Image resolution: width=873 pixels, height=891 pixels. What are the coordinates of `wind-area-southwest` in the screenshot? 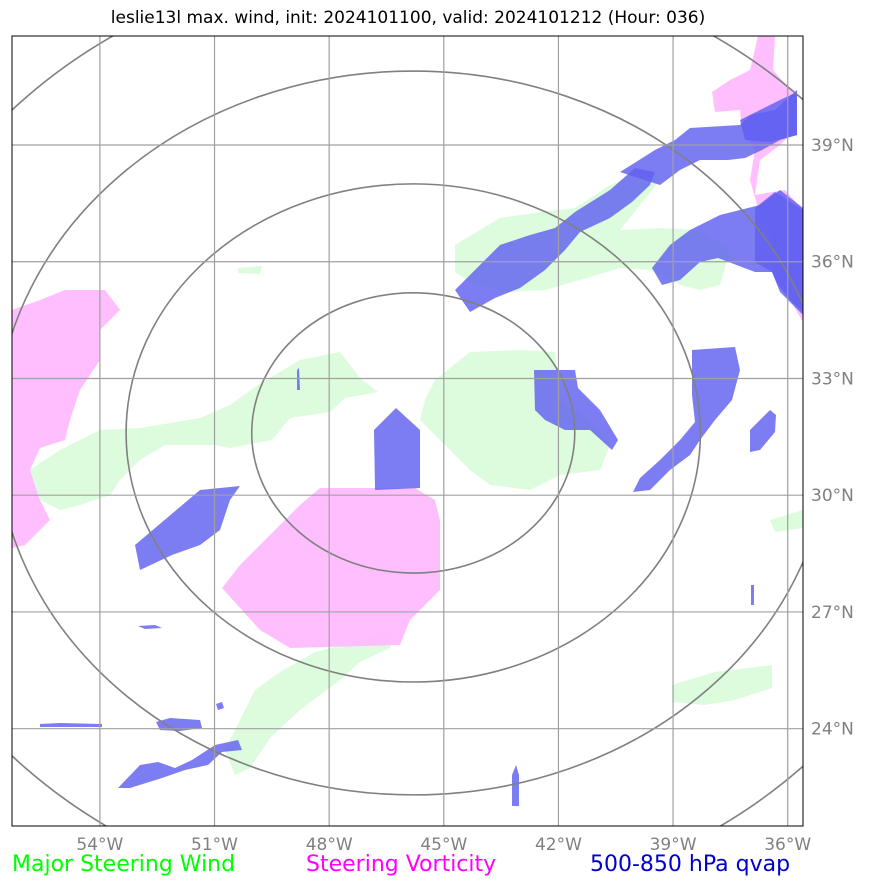 It's located at (308, 701).